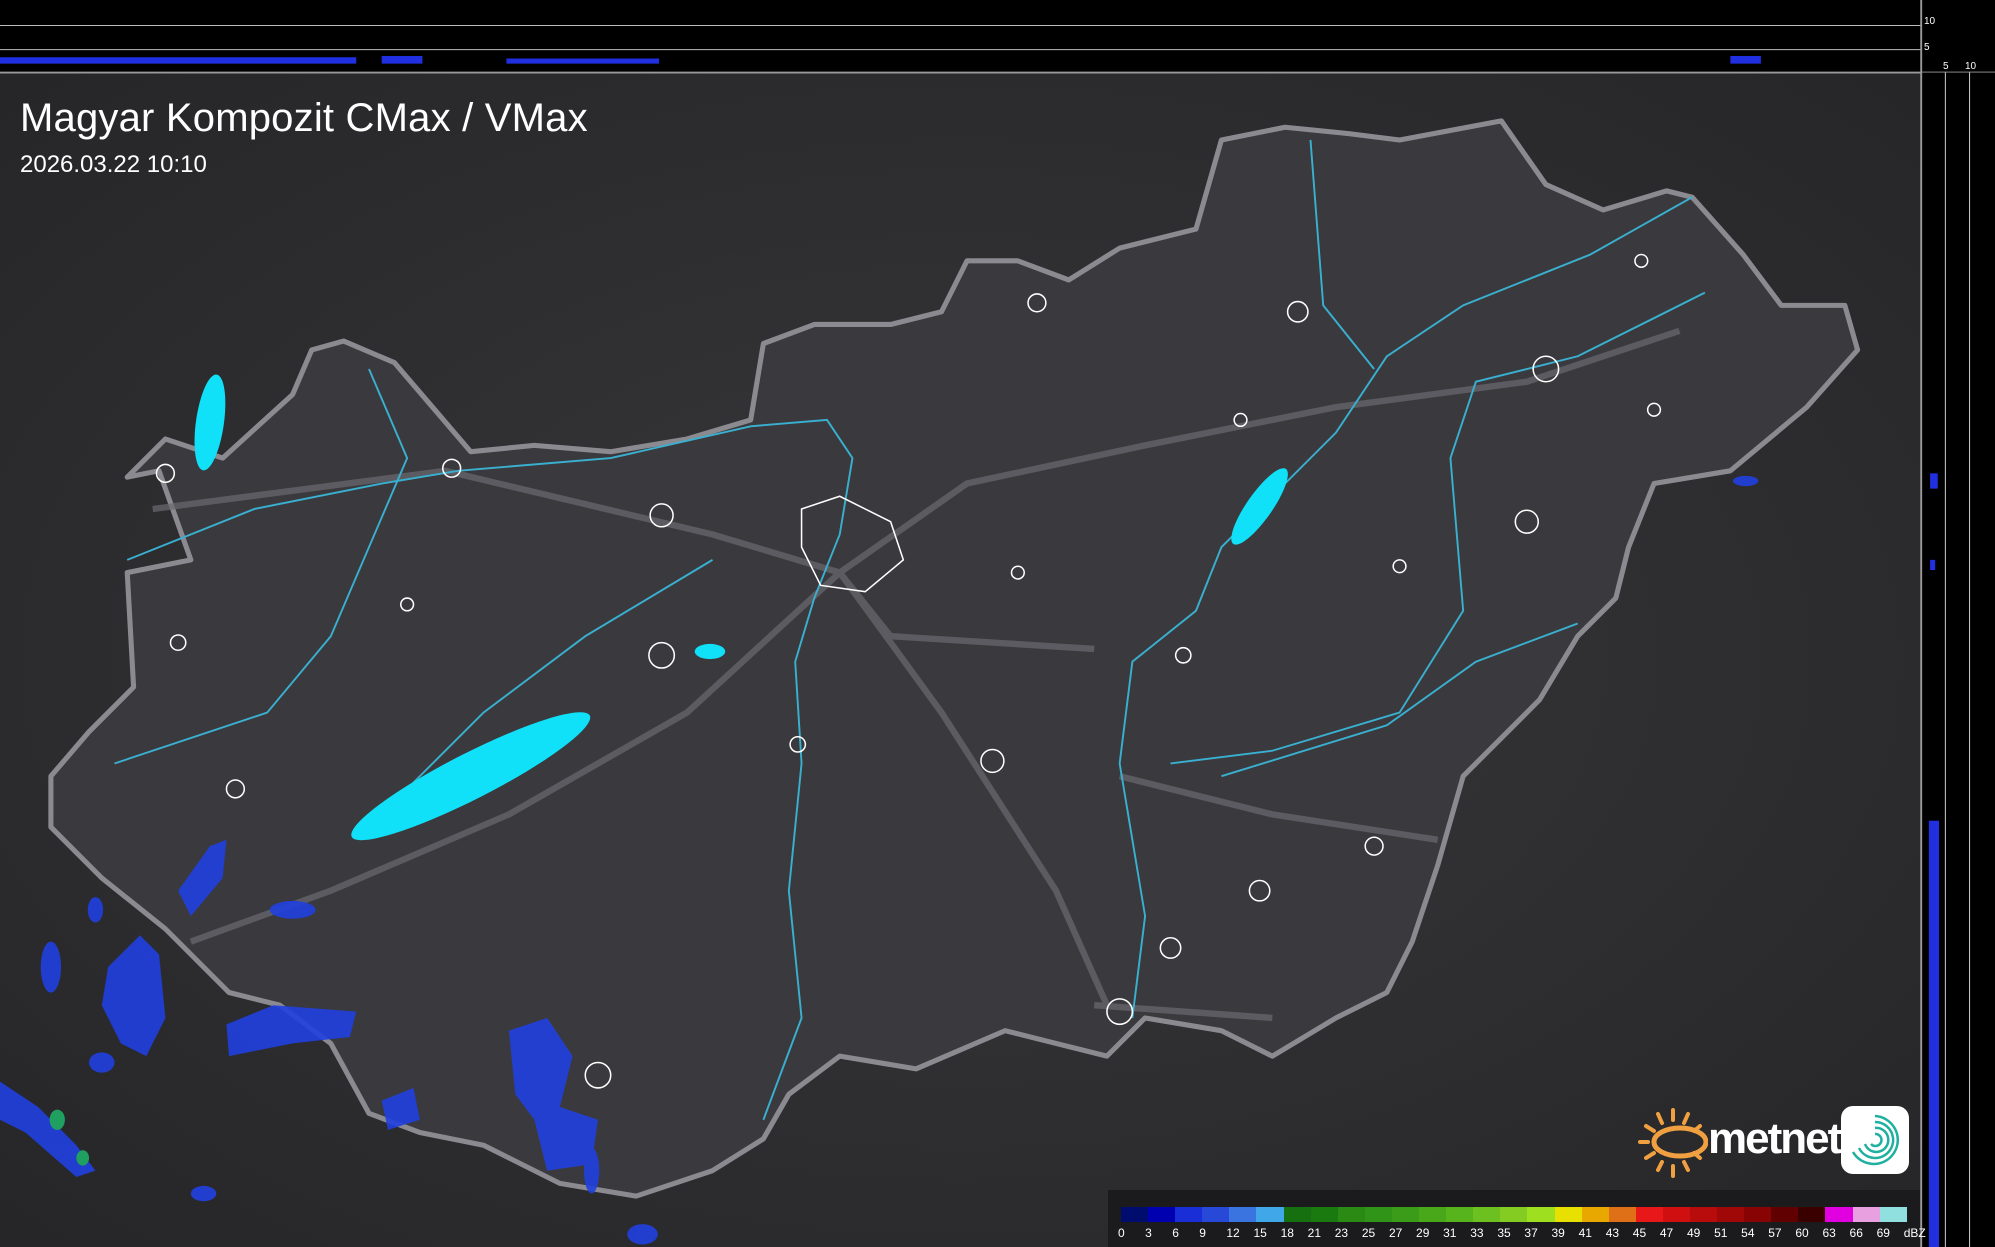 Image resolution: width=1995 pixels, height=1247 pixels. Describe the element at coordinates (1693, 1233) in the screenshot. I see `legend-label: 49` at that location.